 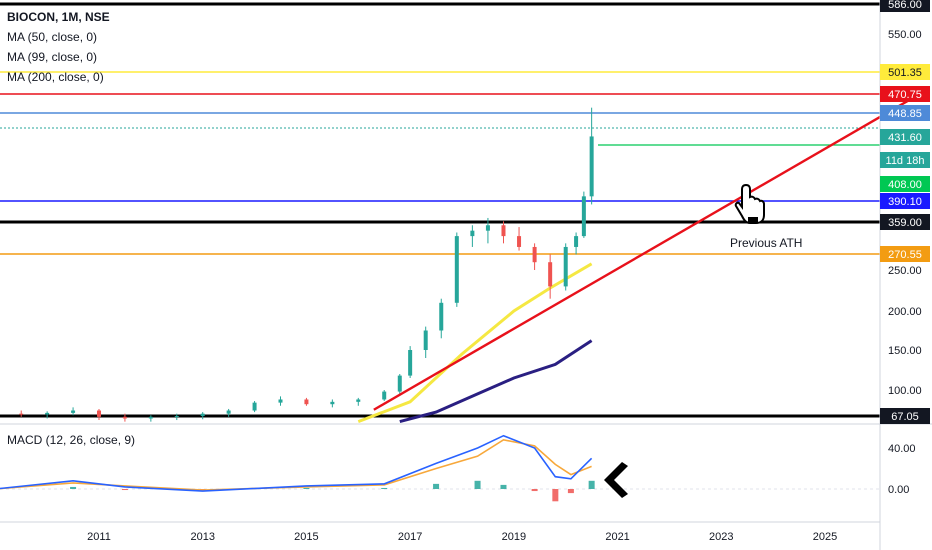 I want to click on price-label-2: 470.75, so click(x=905, y=95).